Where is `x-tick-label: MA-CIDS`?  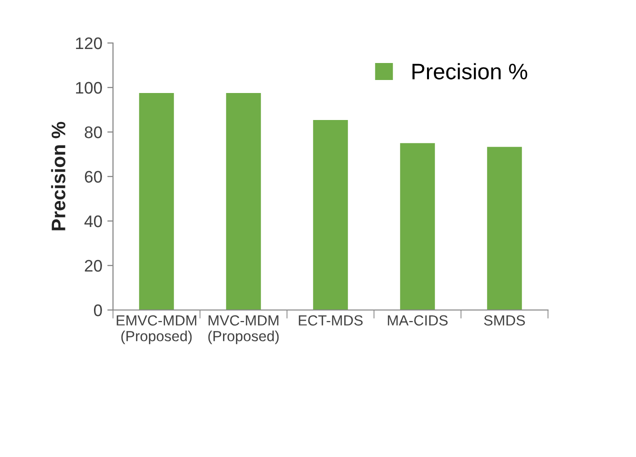 x-tick-label: MA-CIDS is located at coordinates (418, 320).